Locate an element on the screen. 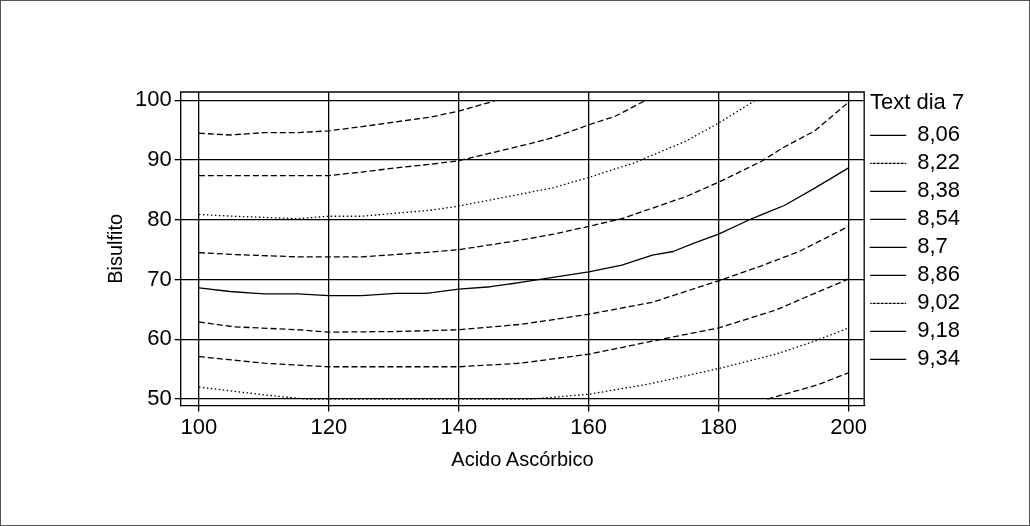 The image size is (1030, 526). x-tick-label: 140 is located at coordinates (459, 426).